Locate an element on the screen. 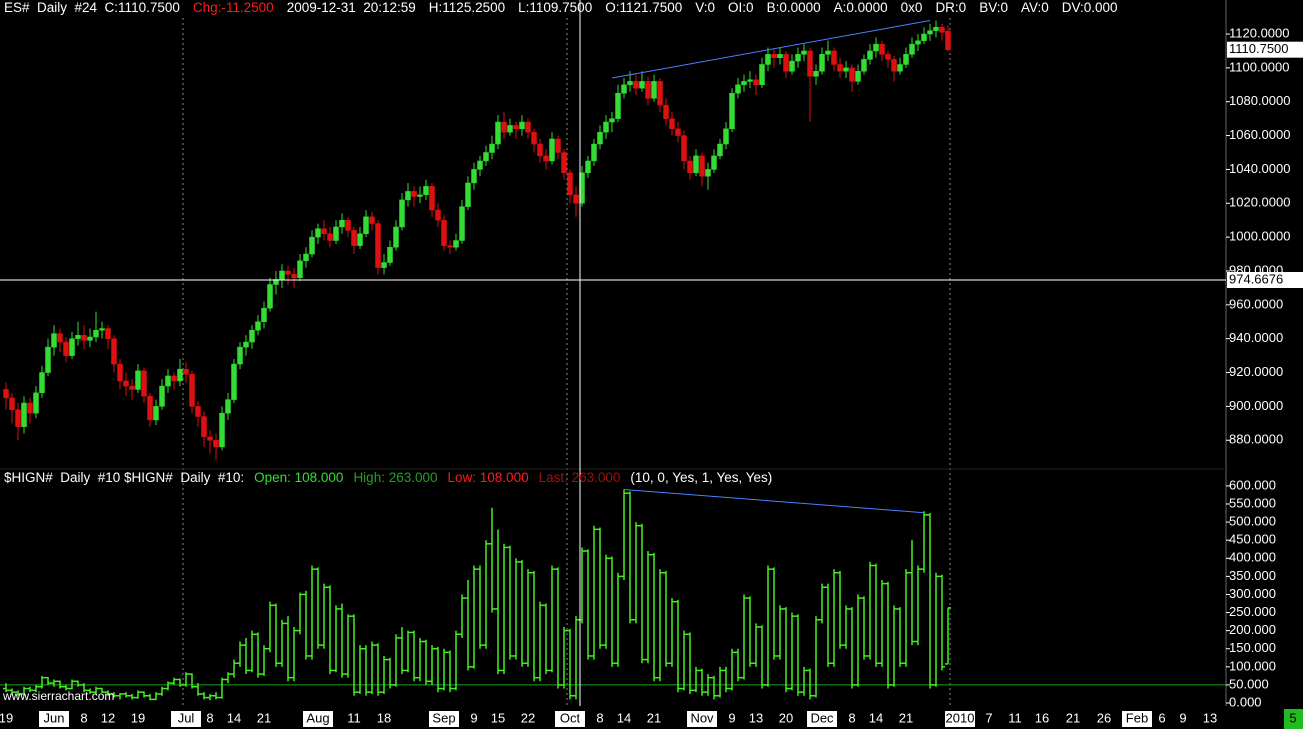 The width and height of the screenshot is (1303, 729). header-item: $HIGN# Daily #10 $HIGN# Daily #10: is located at coordinates (124, 477).